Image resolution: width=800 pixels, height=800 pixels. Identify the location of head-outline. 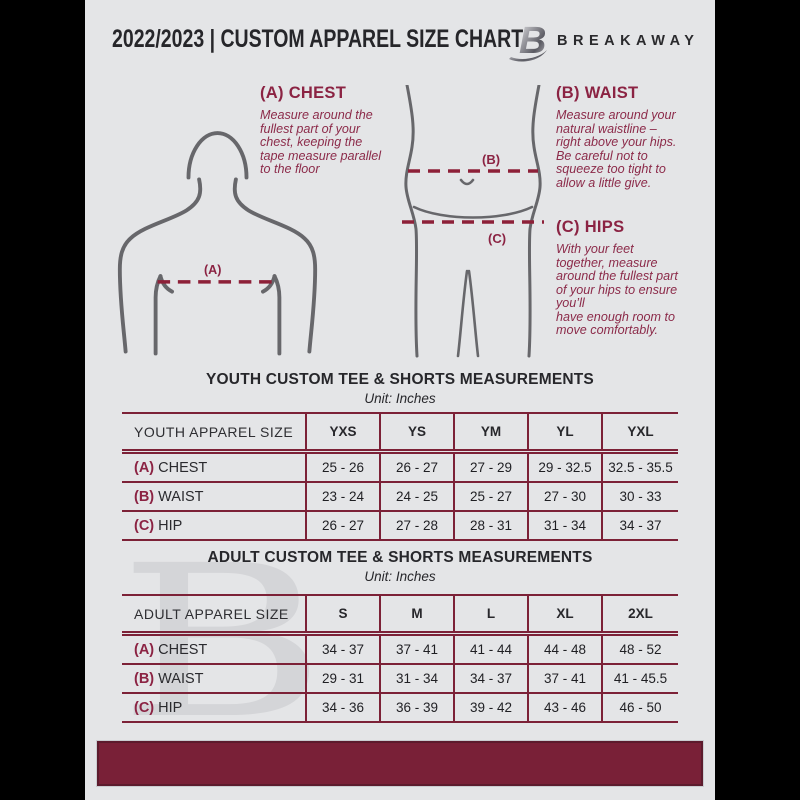
(217, 155).